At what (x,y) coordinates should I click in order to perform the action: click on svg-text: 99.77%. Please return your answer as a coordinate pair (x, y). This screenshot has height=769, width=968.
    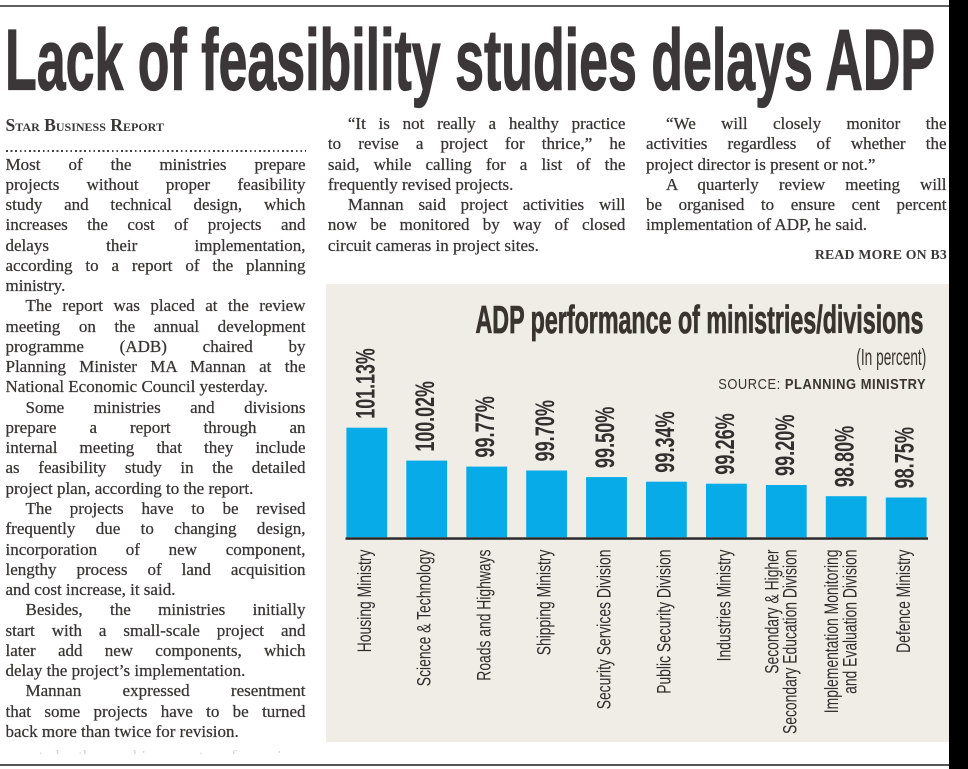
    Looking at the image, I should click on (485, 427).